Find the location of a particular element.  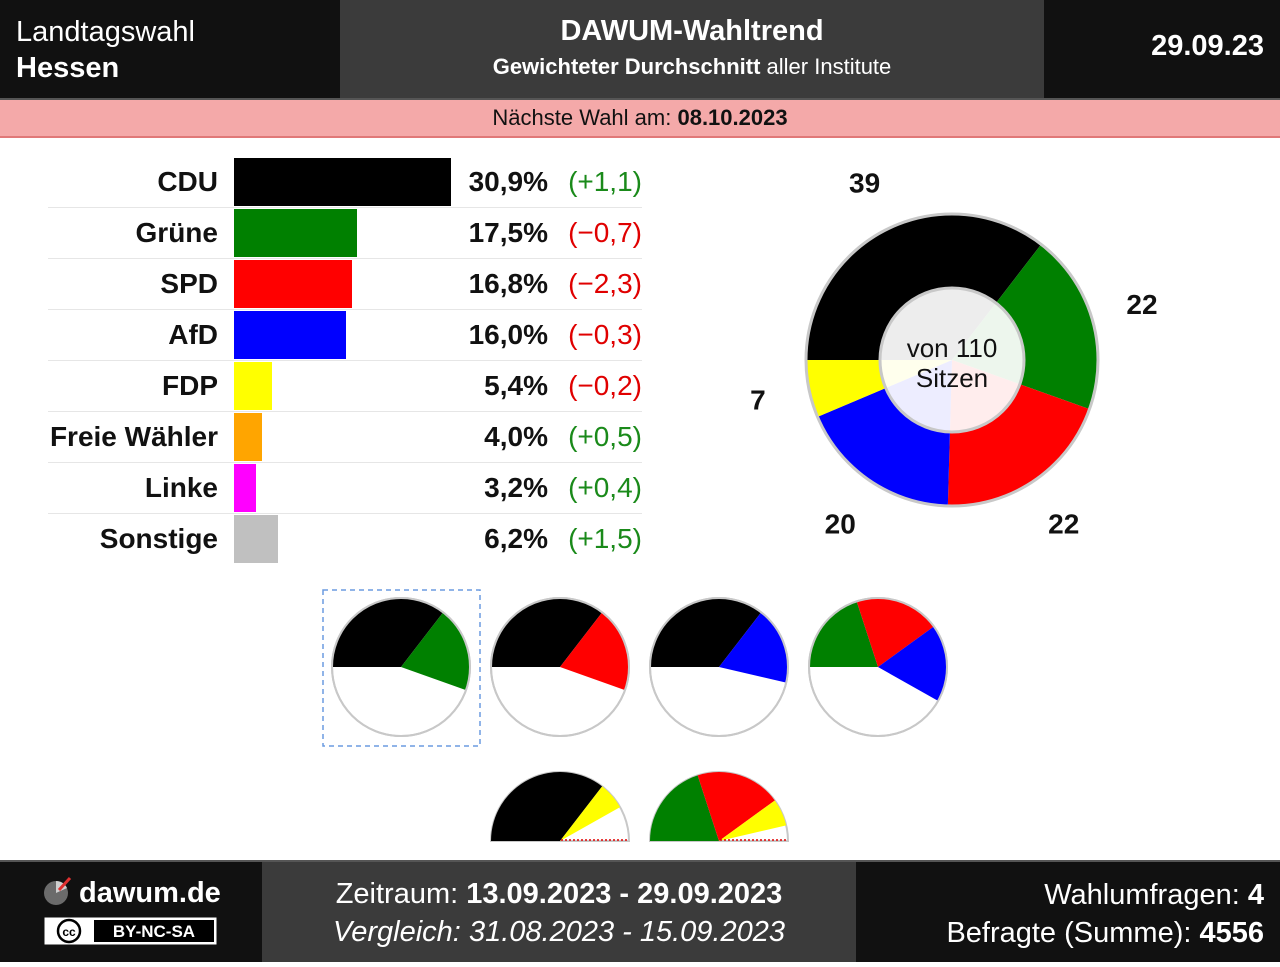

change-label-fdp: (−0,2) is located at coordinates (605, 385).